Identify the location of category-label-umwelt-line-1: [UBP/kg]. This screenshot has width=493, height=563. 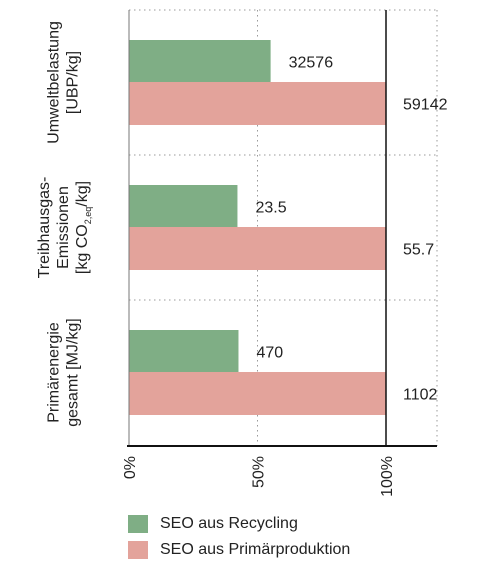
(73, 82).